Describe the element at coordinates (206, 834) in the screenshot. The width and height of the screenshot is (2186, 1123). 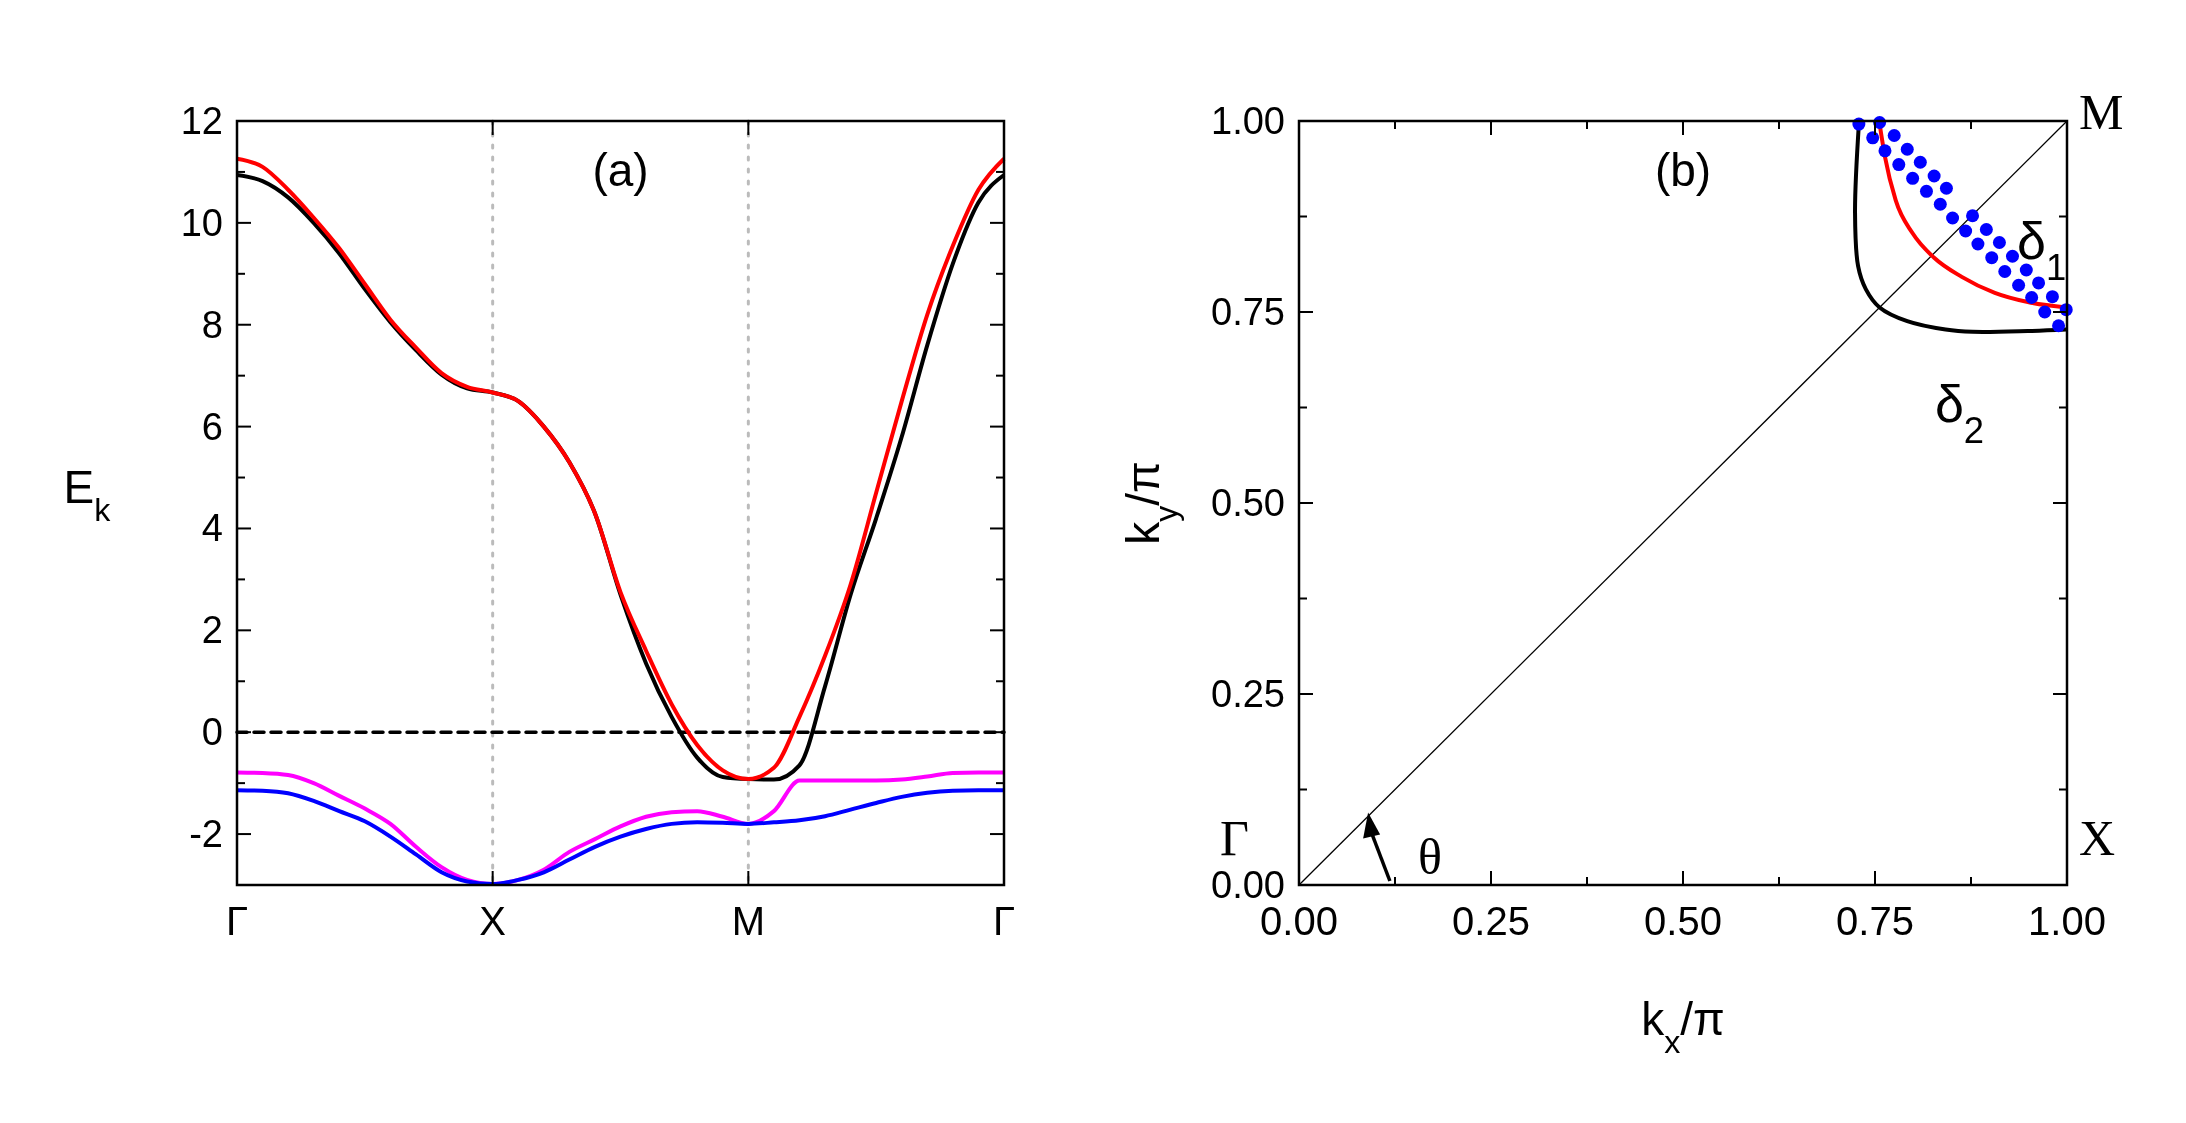
I see `y-tick-label: -2` at that location.